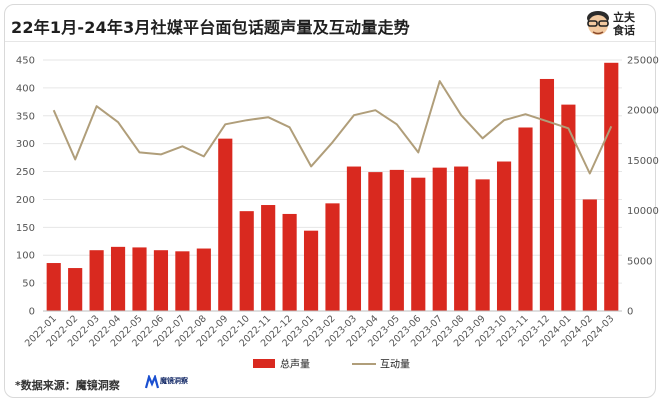 The height and width of the screenshot is (402, 660). What do you see at coordinates (174, 381) in the screenshot?
I see `source-logo-text: 魔镜洞察` at bounding box center [174, 381].